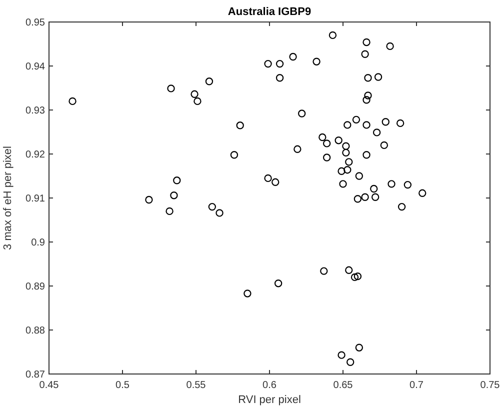  I want to click on y-tick-label: 0.9, so click(38, 243).